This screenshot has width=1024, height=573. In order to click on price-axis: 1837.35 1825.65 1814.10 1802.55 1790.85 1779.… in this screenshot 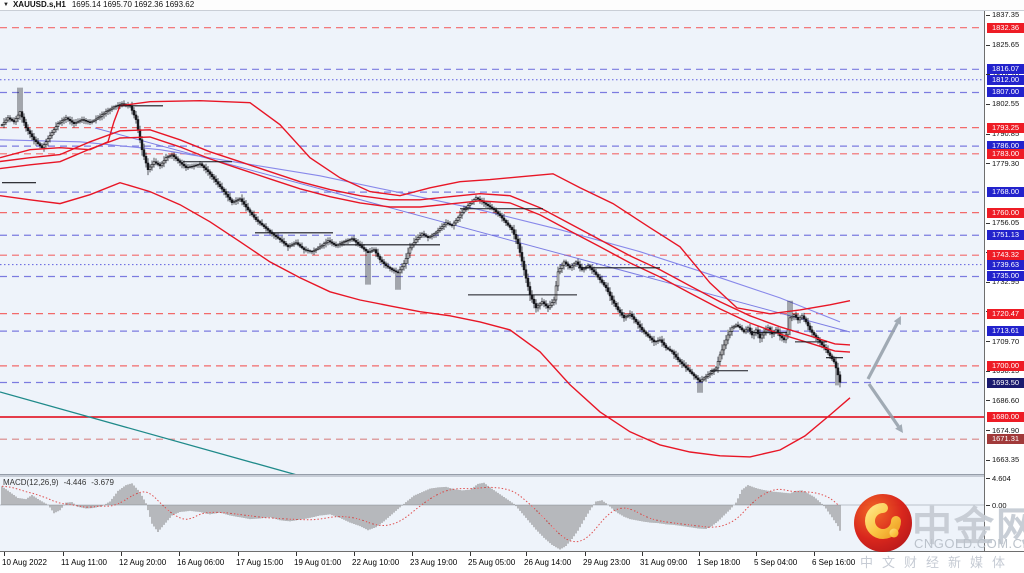, I will do `click(1004, 280)`.